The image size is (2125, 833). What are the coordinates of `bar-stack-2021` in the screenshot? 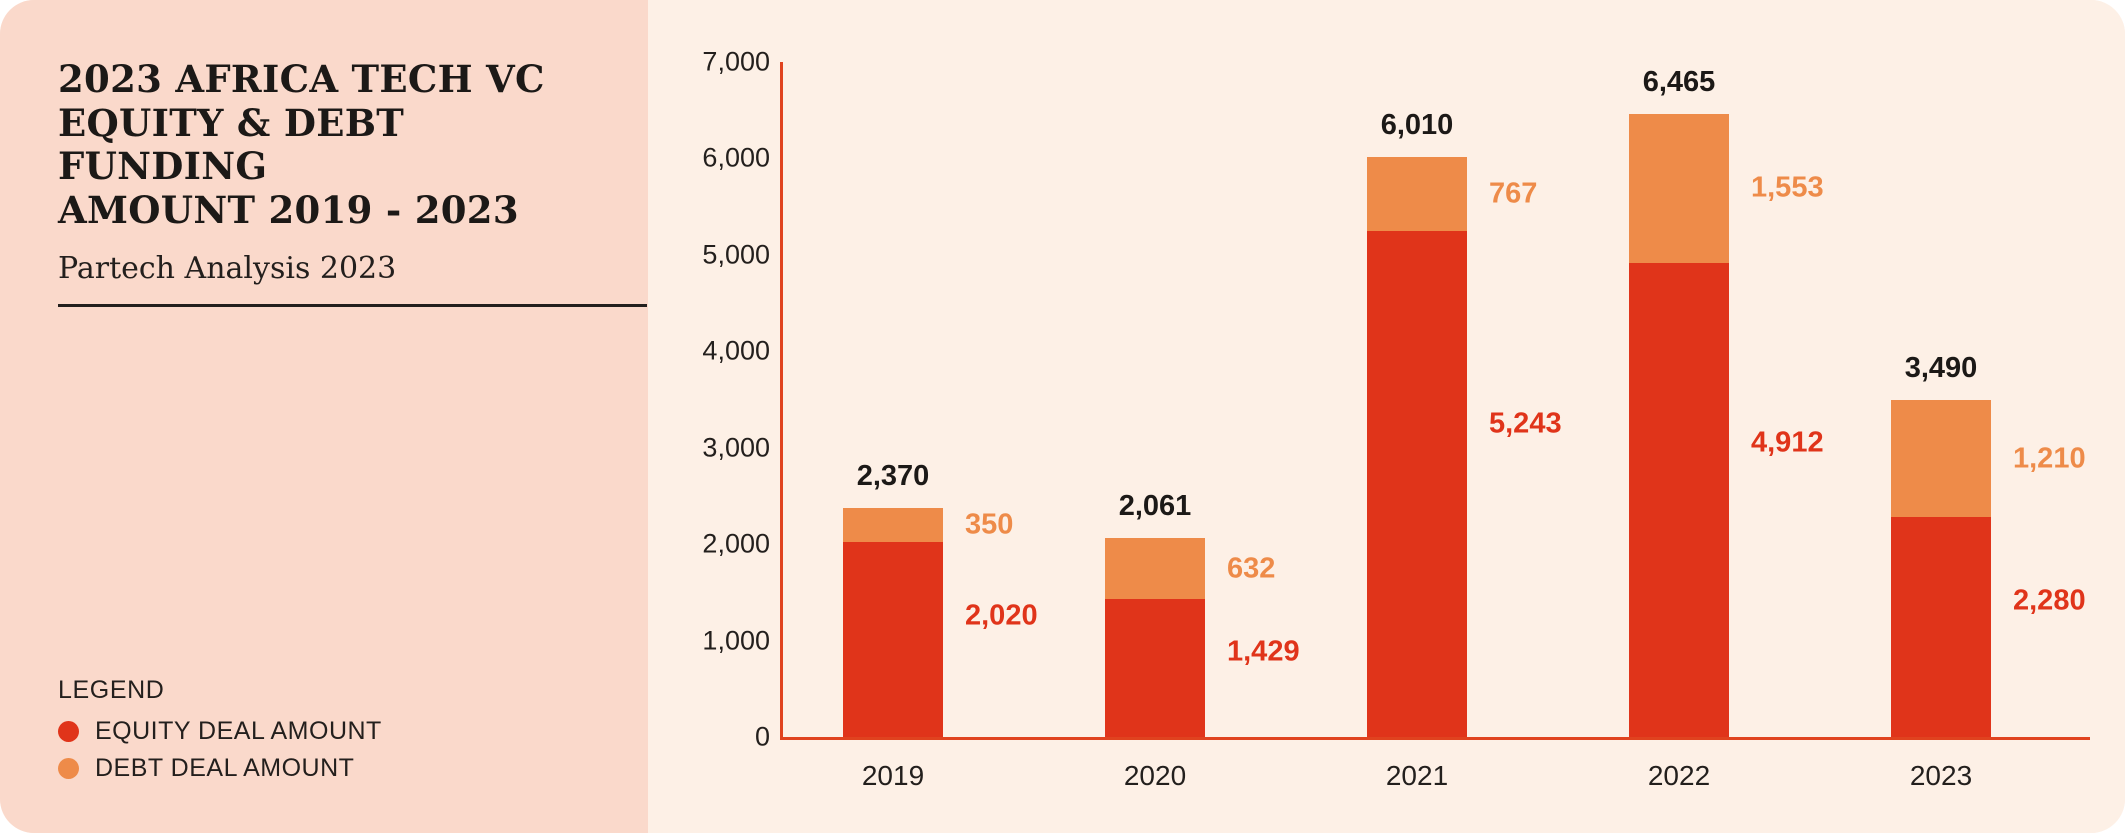 It's located at (1417, 447).